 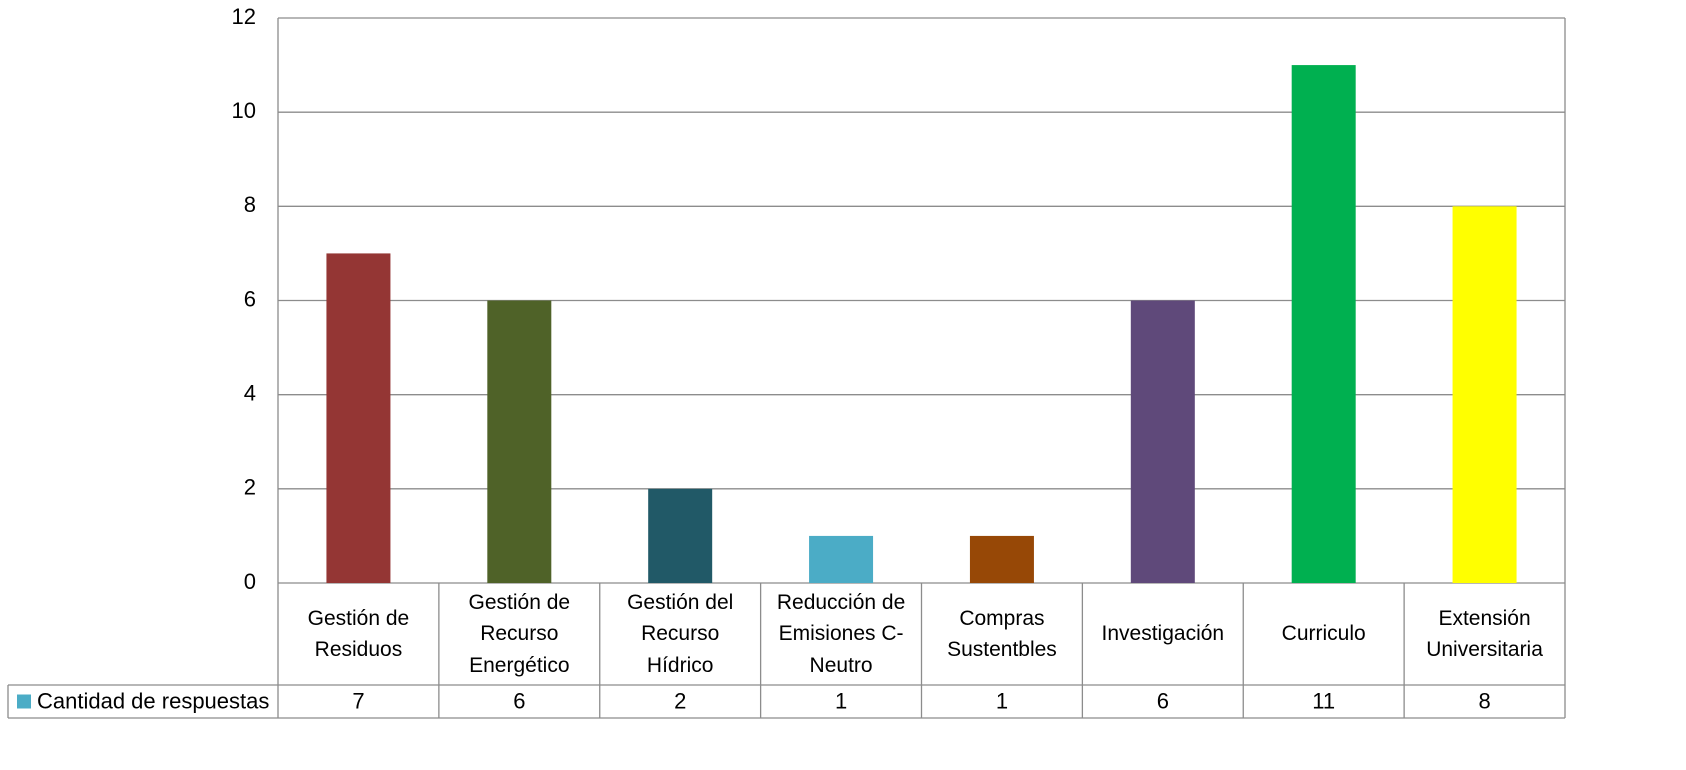 I want to click on x-tick-label: Curriculo, so click(x=1323, y=634).